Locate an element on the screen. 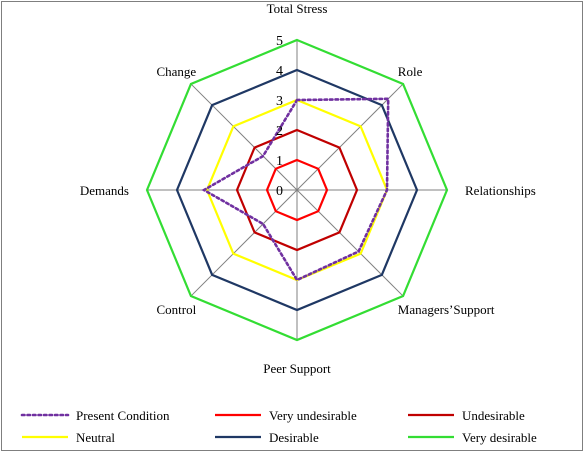 This screenshot has height=453, width=585. axis-label-total-stress: Total Stress is located at coordinates (297, 8).